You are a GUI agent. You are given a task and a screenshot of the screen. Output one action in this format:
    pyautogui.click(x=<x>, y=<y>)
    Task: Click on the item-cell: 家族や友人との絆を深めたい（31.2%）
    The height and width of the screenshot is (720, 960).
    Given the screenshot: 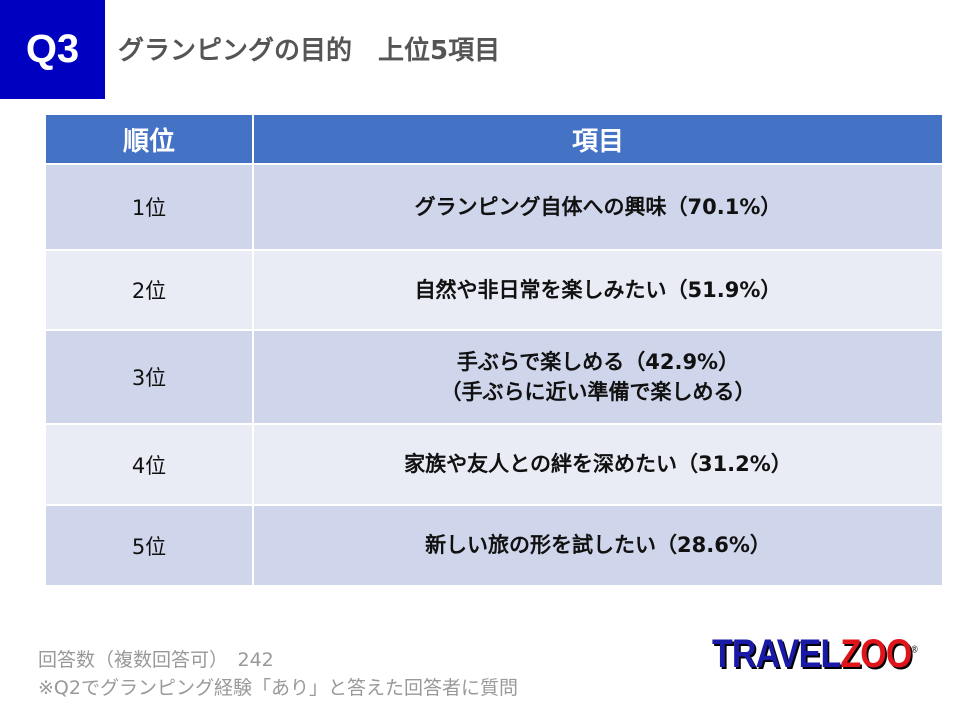 What is the action you would take?
    pyautogui.click(x=598, y=464)
    